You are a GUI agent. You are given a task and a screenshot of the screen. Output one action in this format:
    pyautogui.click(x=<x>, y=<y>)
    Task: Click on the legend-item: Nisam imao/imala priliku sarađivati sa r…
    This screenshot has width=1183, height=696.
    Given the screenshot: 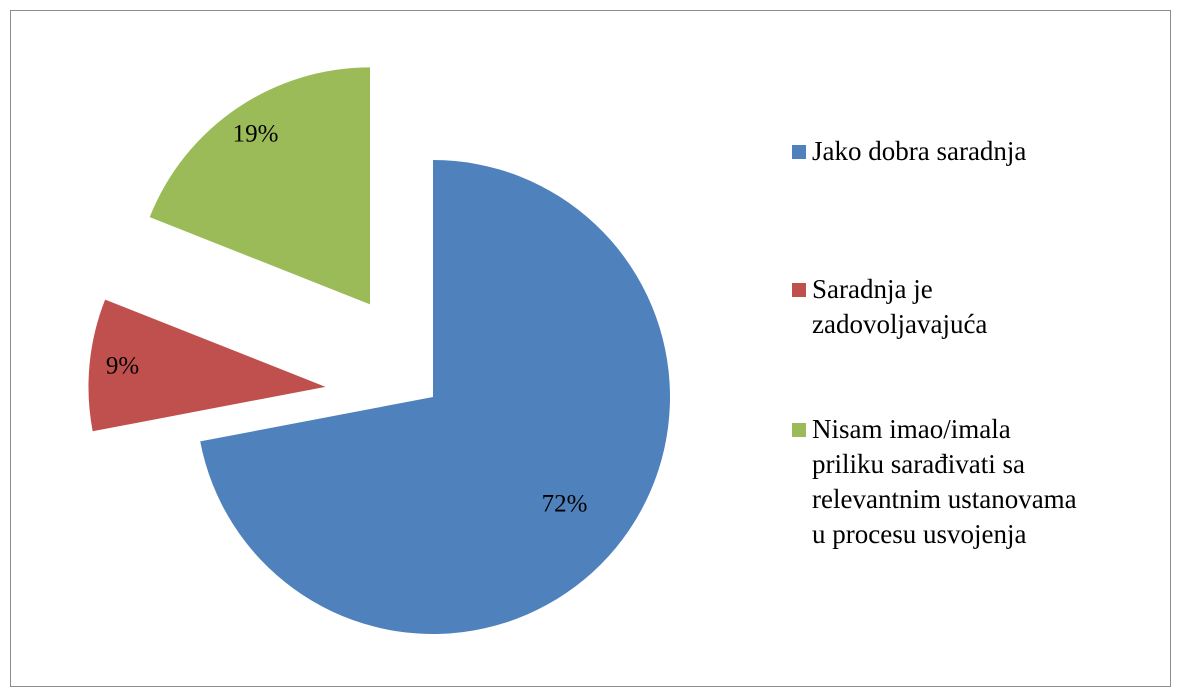 What is the action you would take?
    pyautogui.click(x=937, y=482)
    